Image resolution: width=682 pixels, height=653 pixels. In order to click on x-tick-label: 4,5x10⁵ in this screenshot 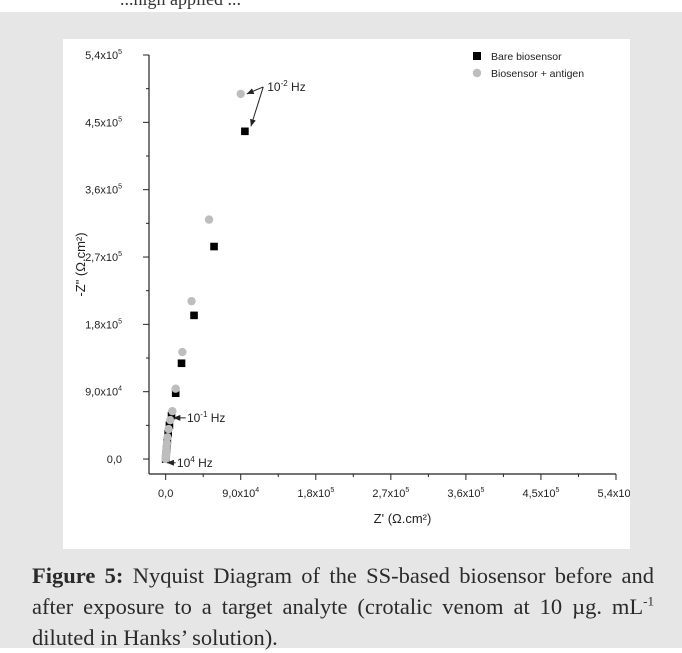, I will do `click(540, 493)`.